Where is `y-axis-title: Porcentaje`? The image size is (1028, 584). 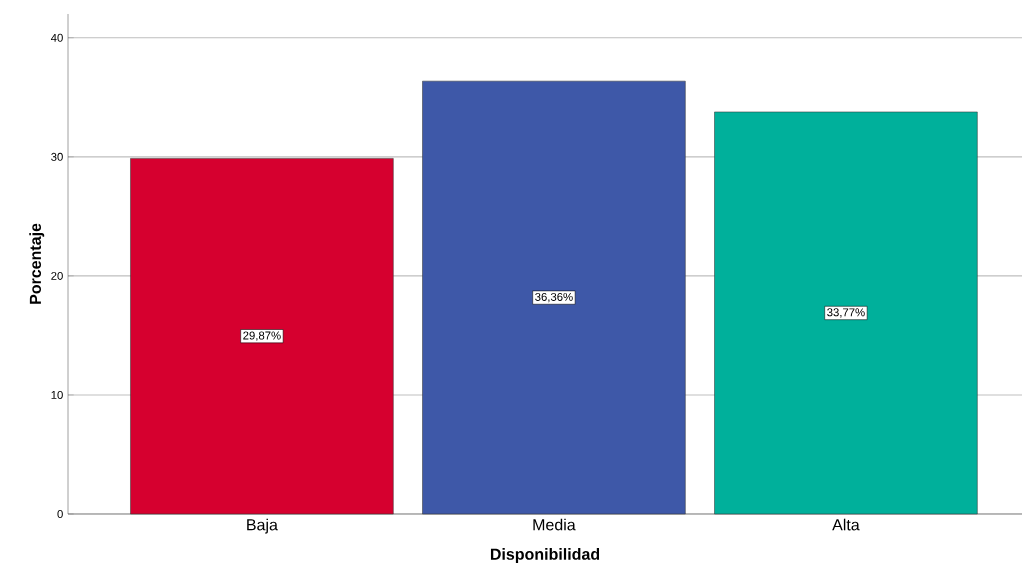
y-axis-title: Porcentaje is located at coordinates (37, 263).